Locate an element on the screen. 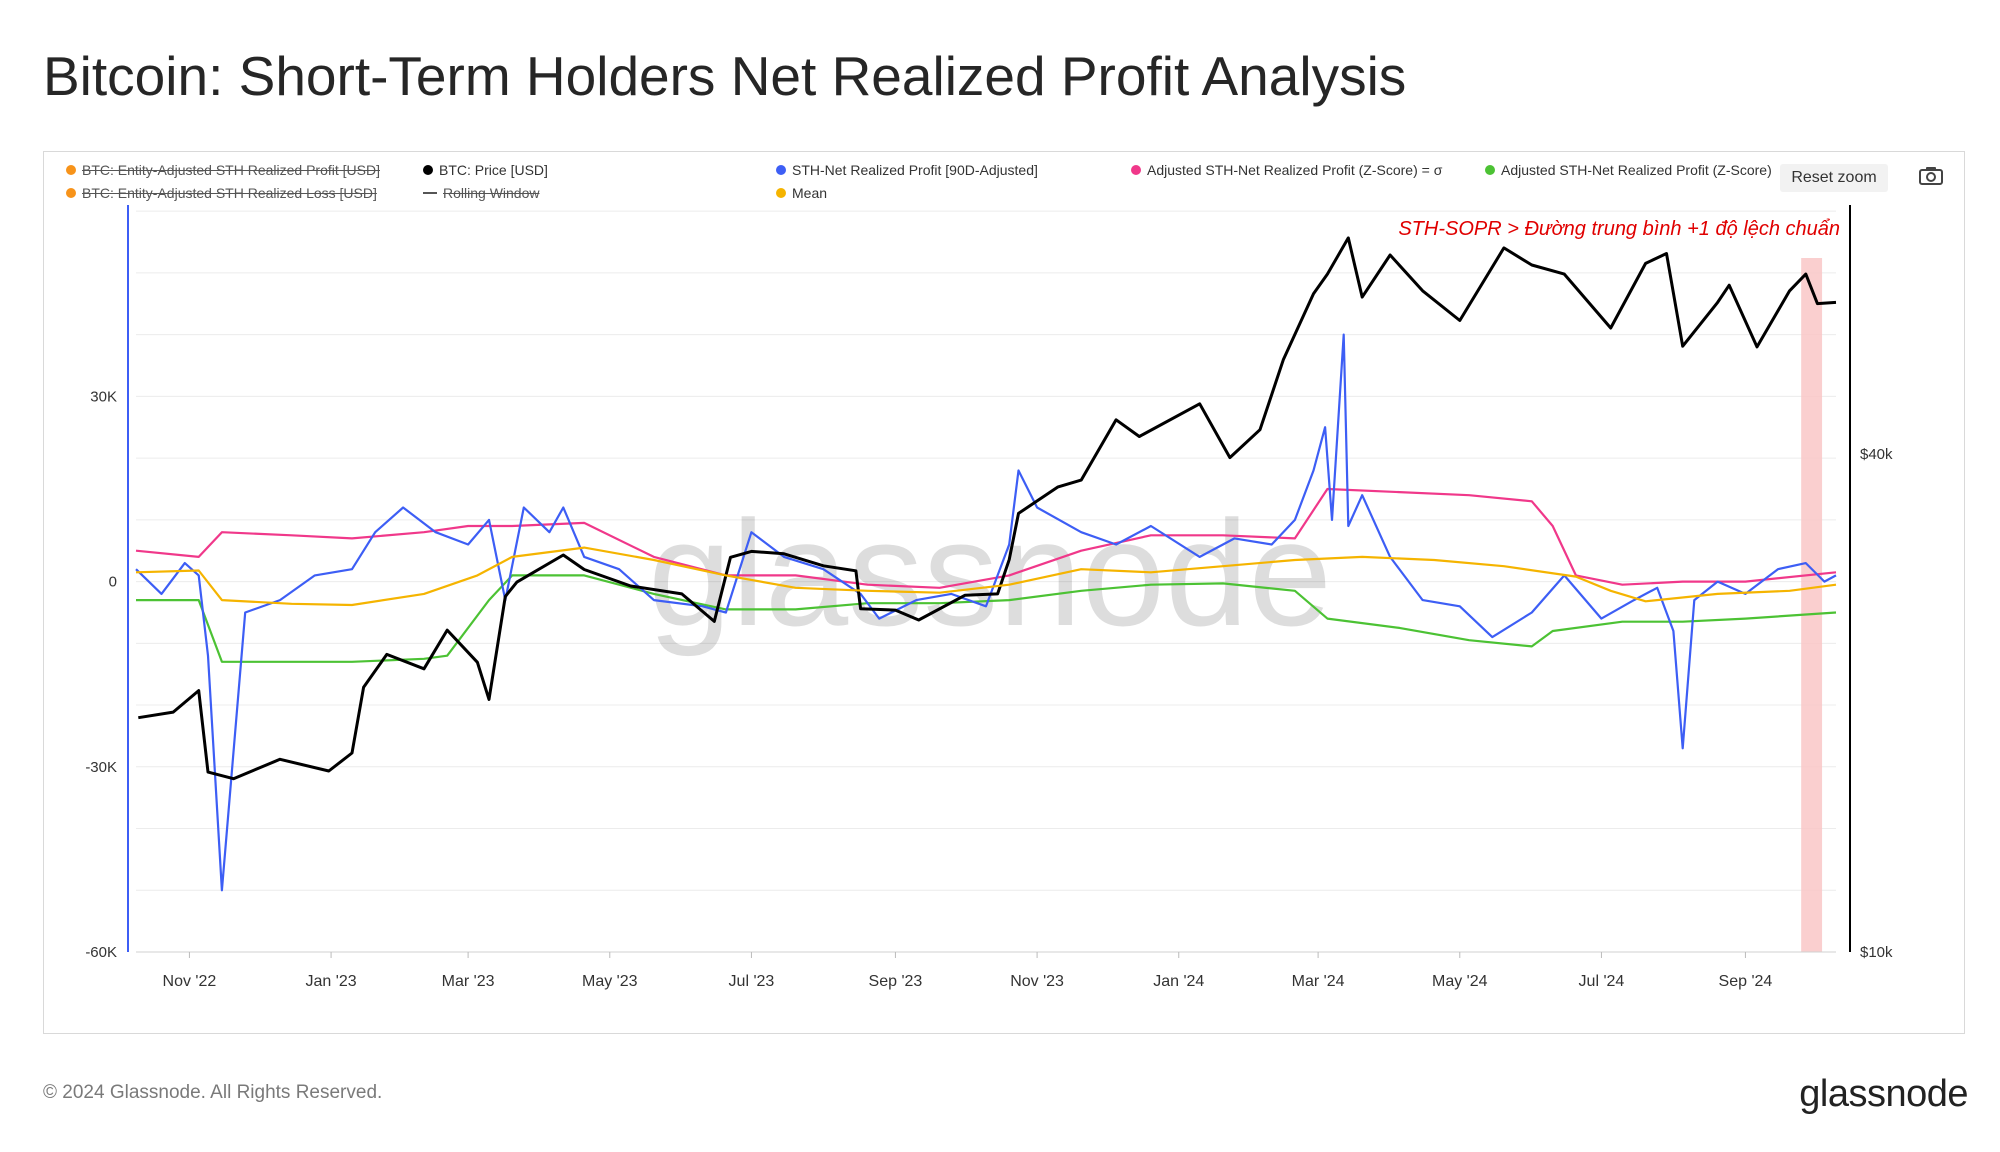 The height and width of the screenshot is (1152, 2000). y-left-tick-label: -30K is located at coordinates (101, 767).